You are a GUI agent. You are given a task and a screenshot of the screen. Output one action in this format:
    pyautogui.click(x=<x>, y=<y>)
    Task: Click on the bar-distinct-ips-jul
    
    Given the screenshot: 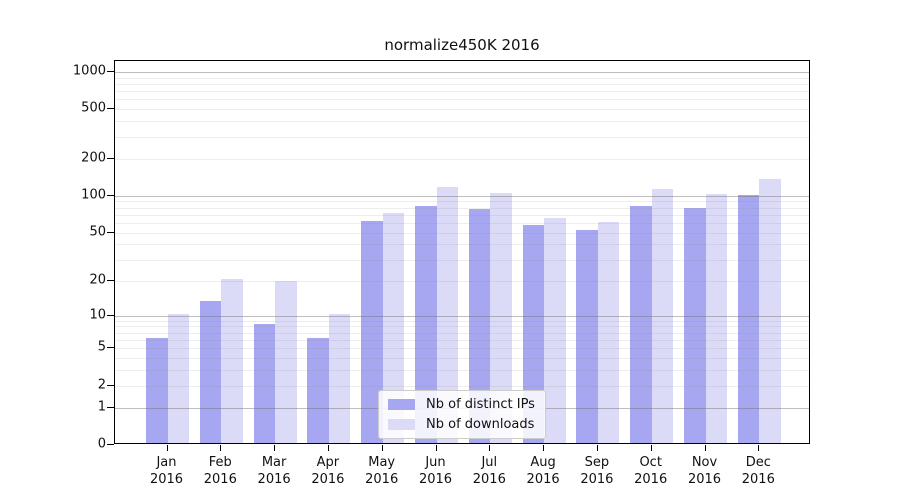 What is the action you would take?
    pyautogui.click(x=479, y=326)
    